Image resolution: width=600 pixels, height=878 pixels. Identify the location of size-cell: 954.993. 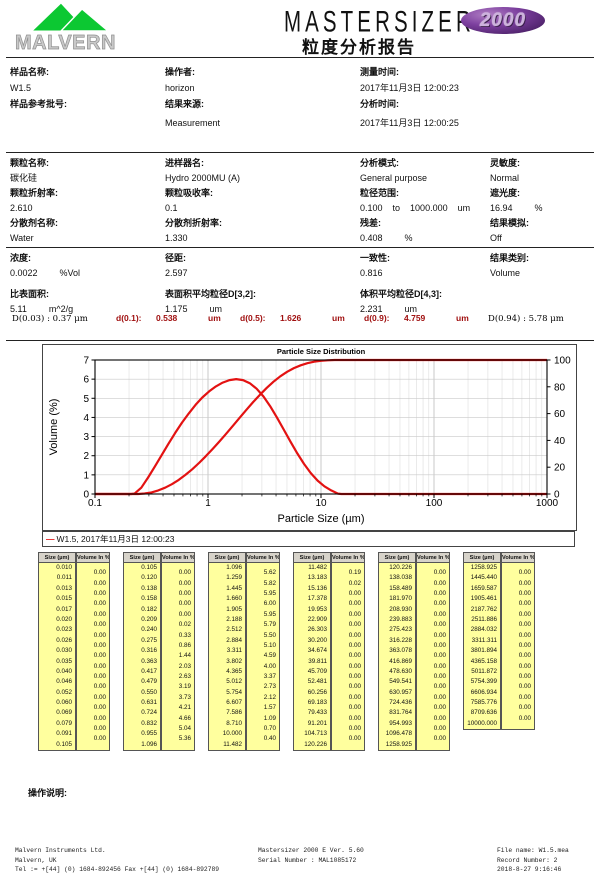
(400, 723).